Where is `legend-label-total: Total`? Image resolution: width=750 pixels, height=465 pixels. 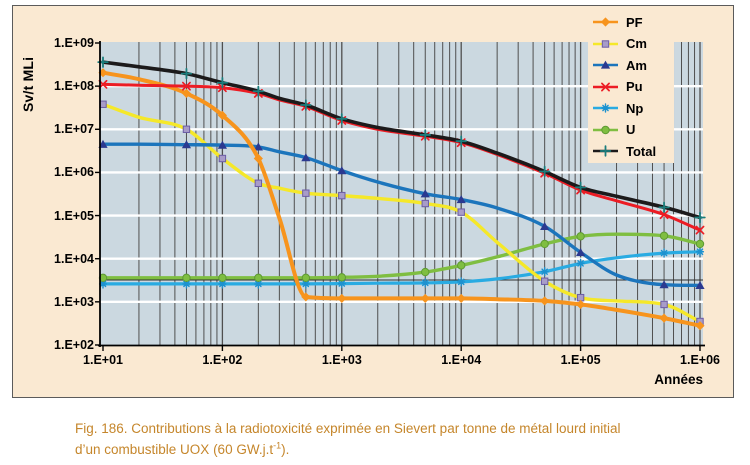 legend-label-total: Total is located at coordinates (641, 151).